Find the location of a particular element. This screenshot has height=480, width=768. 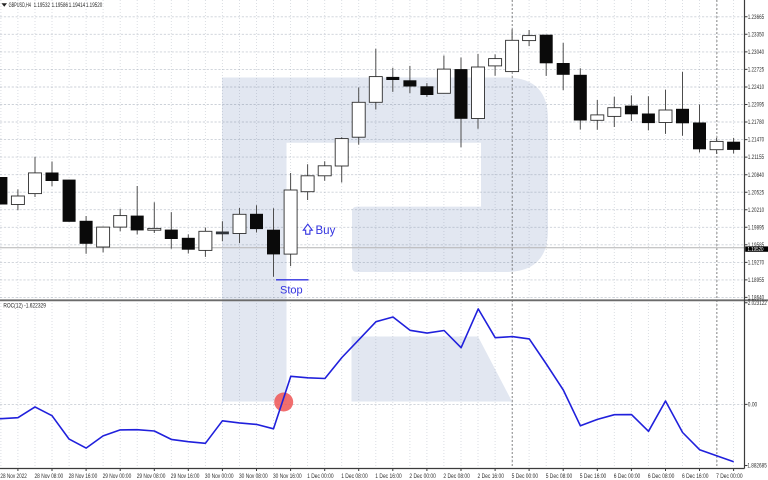

svg-text: 1.21155 is located at coordinates (756, 158).